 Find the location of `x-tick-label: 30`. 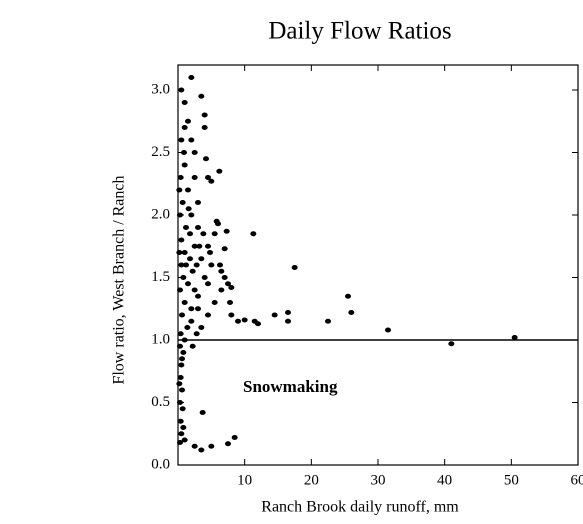

x-tick-label: 30 is located at coordinates (378, 480).